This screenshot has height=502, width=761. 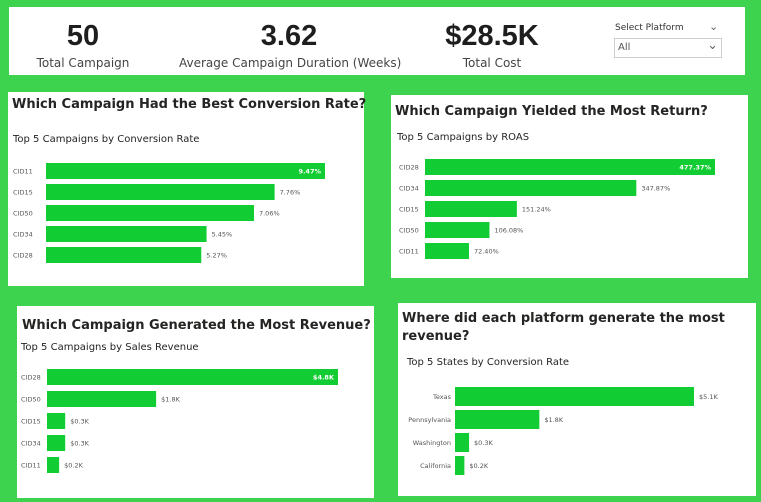 I want to click on kpi-value: $28.5K, so click(x=492, y=36).